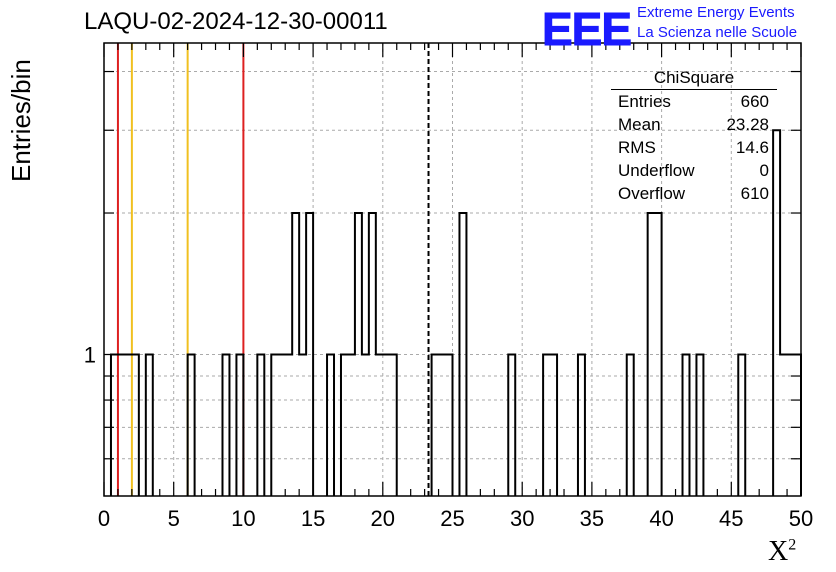 This screenshot has height=572, width=836. Describe the element at coordinates (21, 120) in the screenshot. I see `y-axis-label: Entries/bin` at that location.